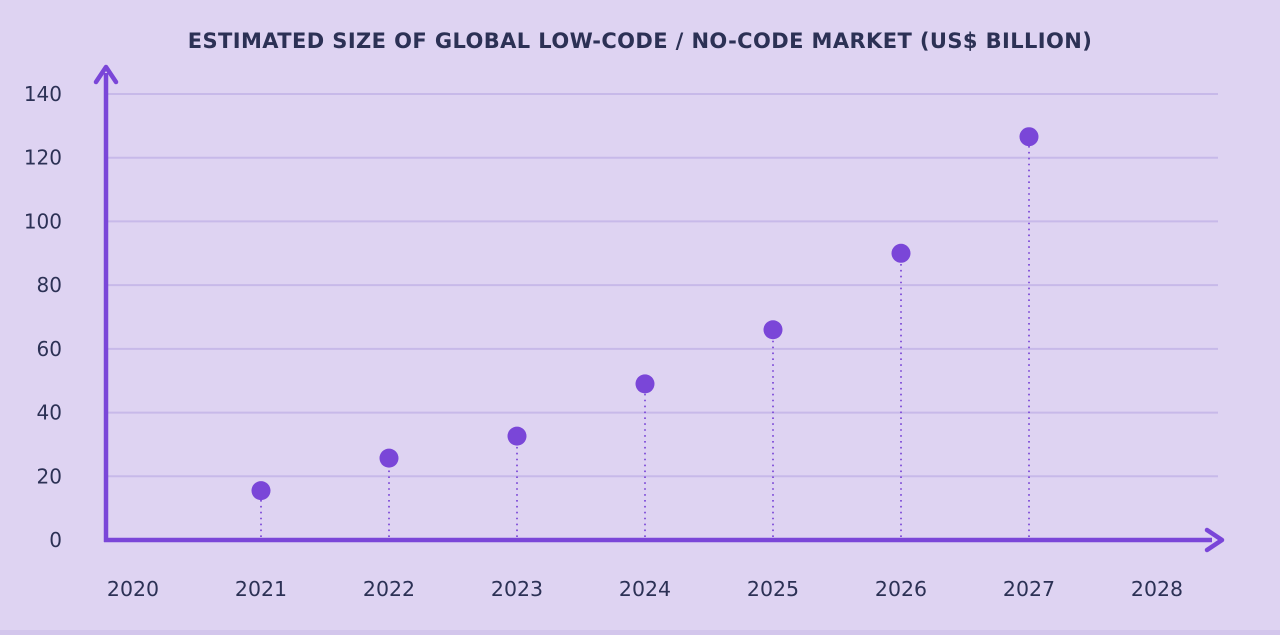 The width and height of the screenshot is (1280, 635). I want to click on x-tick-label: 2021, so click(261, 589).